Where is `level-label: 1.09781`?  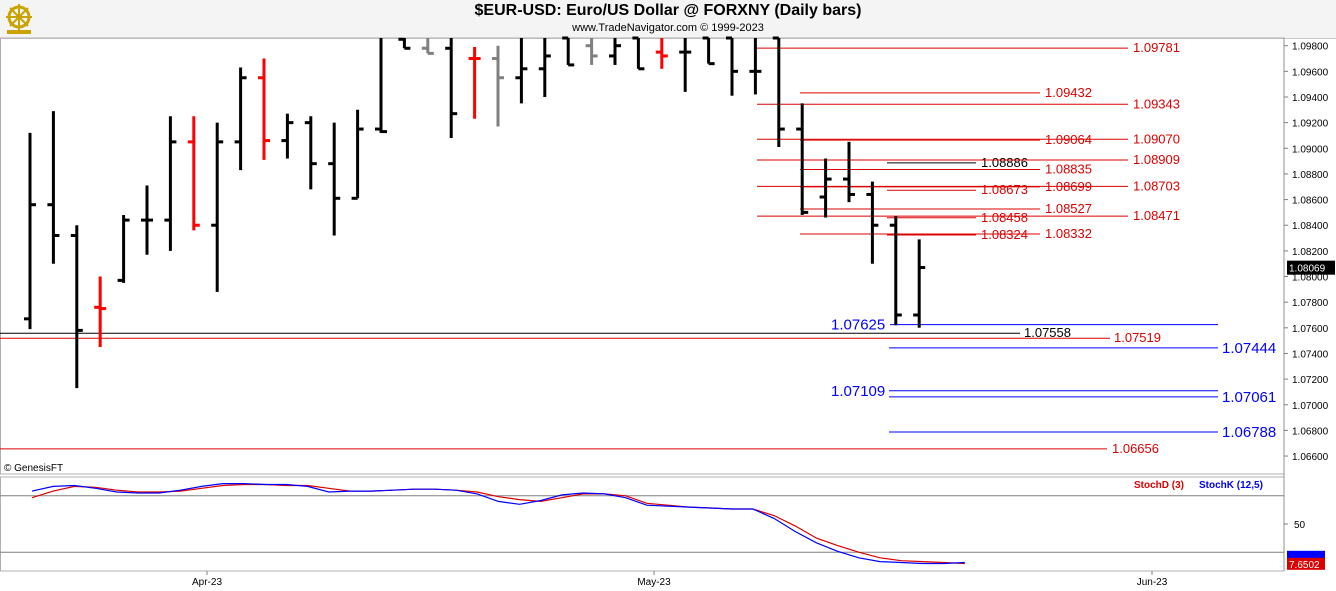 level-label: 1.09781 is located at coordinates (1156, 47).